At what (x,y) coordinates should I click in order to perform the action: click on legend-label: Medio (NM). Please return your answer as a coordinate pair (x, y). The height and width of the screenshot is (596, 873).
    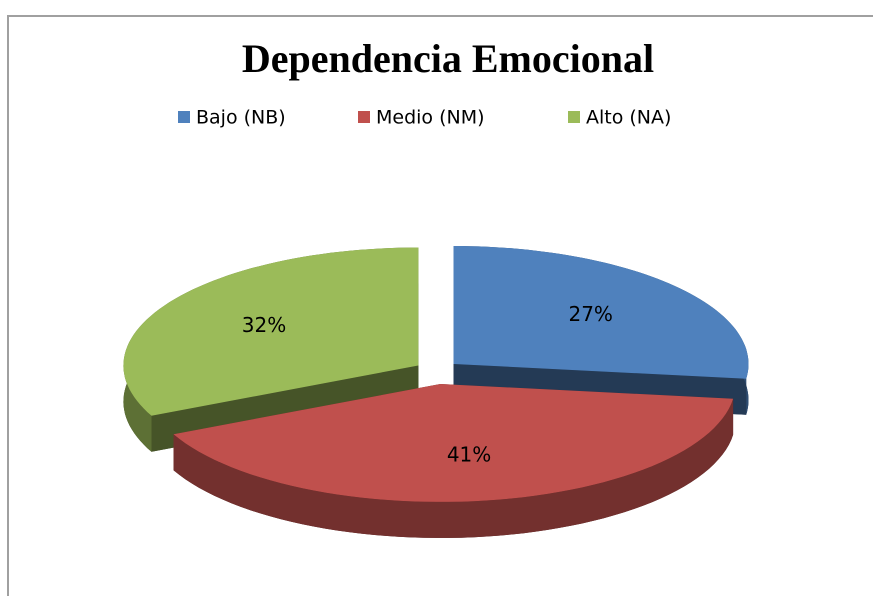
    Looking at the image, I should click on (430, 118).